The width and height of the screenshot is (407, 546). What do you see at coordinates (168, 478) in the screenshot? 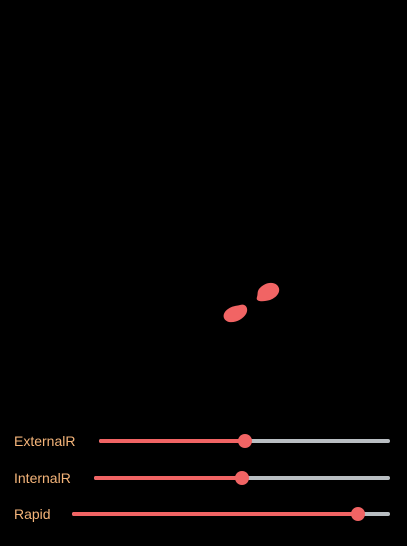
I see `slider-fill-internal-r` at bounding box center [168, 478].